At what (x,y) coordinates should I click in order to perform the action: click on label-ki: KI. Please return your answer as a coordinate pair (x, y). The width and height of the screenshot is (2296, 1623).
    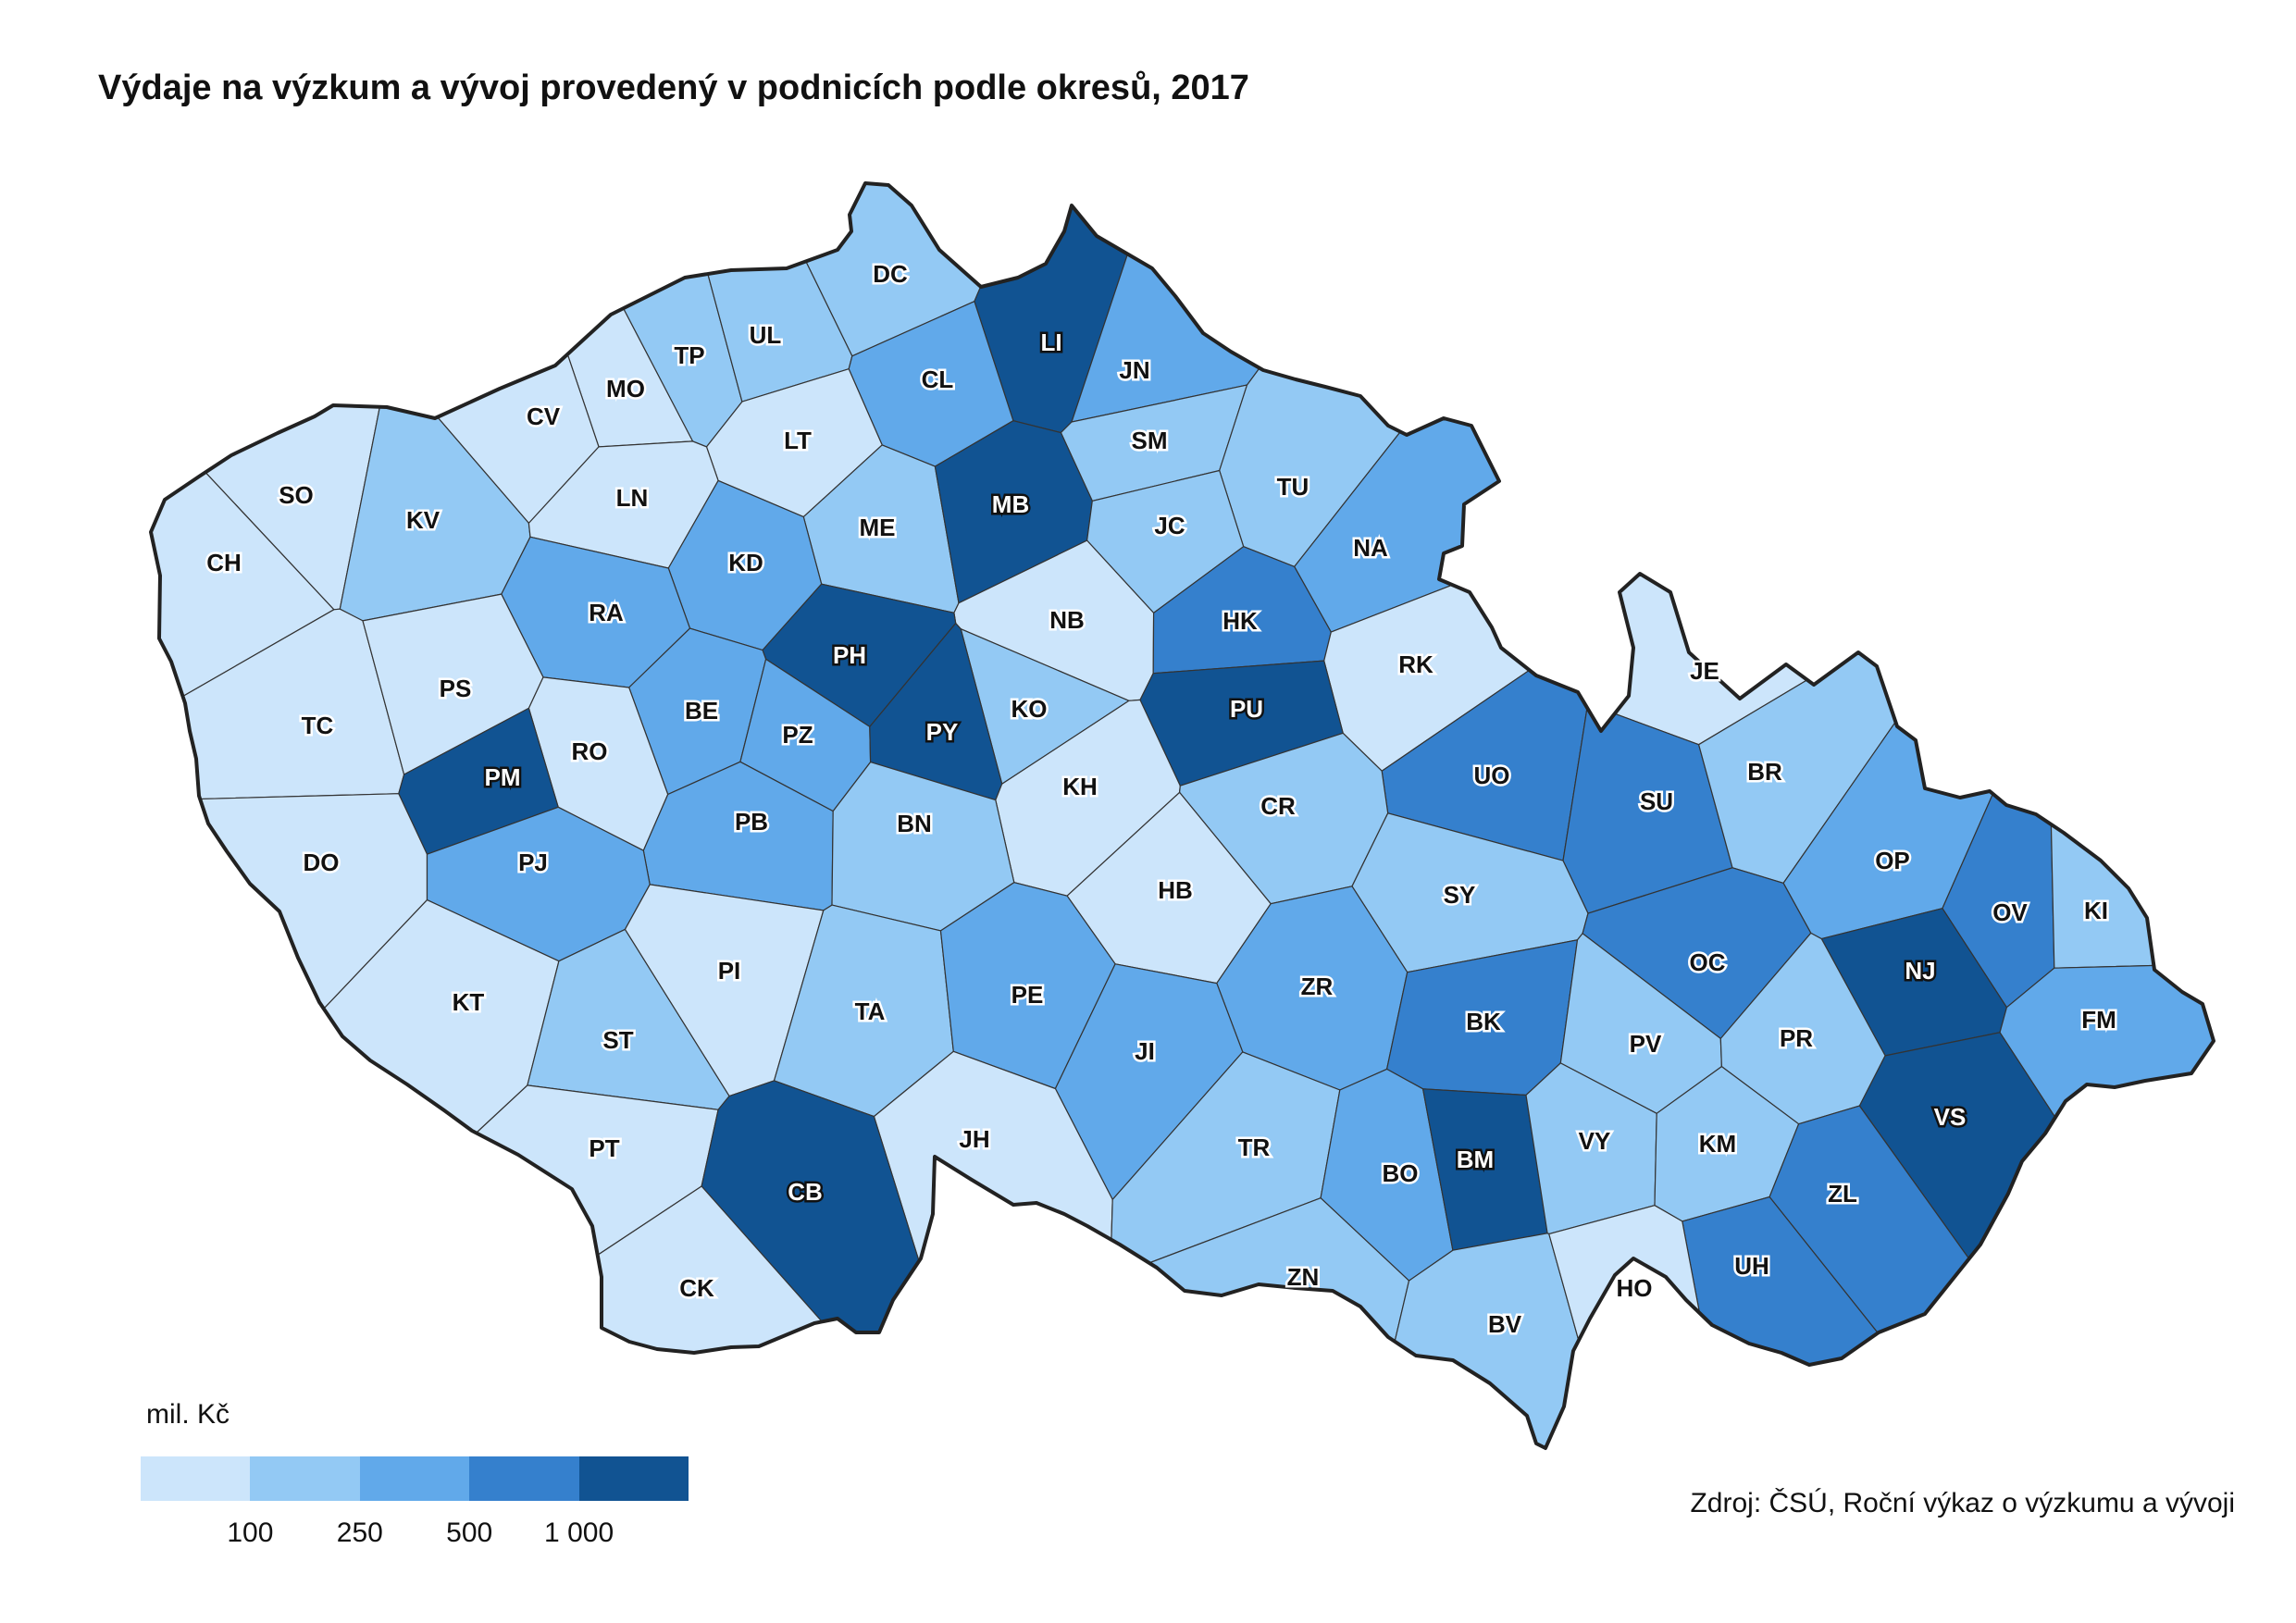
    Looking at the image, I should click on (2096, 910).